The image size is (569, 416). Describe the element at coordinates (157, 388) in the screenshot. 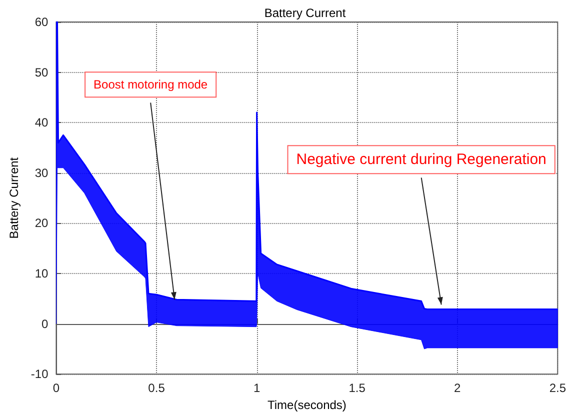

I see `x-tick-label: 0.5` at that location.